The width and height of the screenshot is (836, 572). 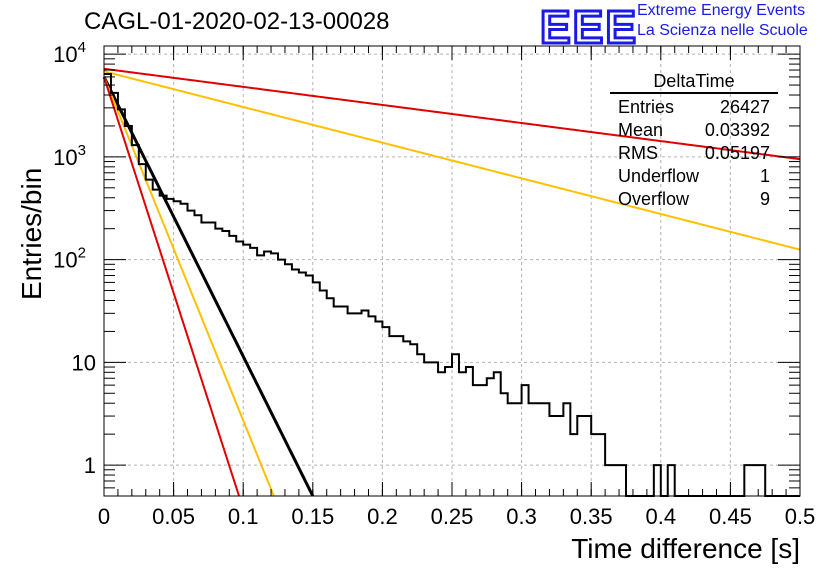 What do you see at coordinates (90, 465) in the screenshot?
I see `y-tick-label: 1` at bounding box center [90, 465].